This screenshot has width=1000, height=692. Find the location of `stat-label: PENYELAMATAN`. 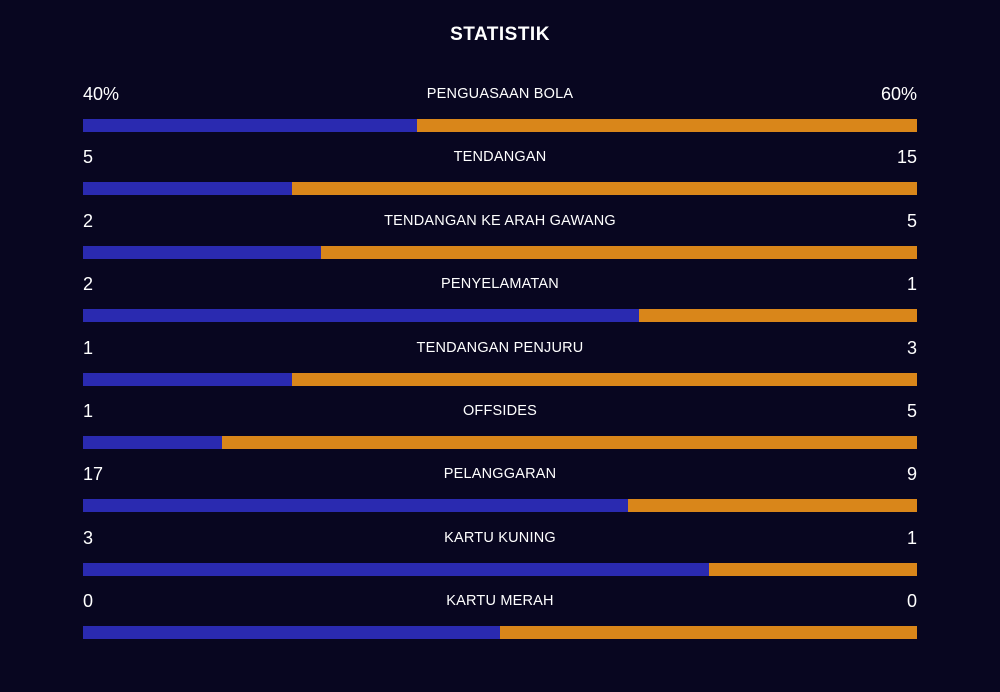

stat-label: PENYELAMATAN is located at coordinates (500, 284).